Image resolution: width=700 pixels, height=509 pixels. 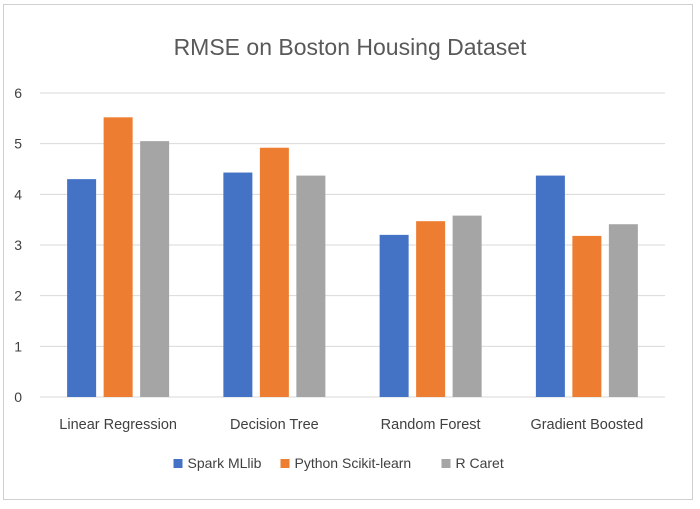 I want to click on chart-title: RMSE on Boston Housing Dataset, so click(x=350, y=47).